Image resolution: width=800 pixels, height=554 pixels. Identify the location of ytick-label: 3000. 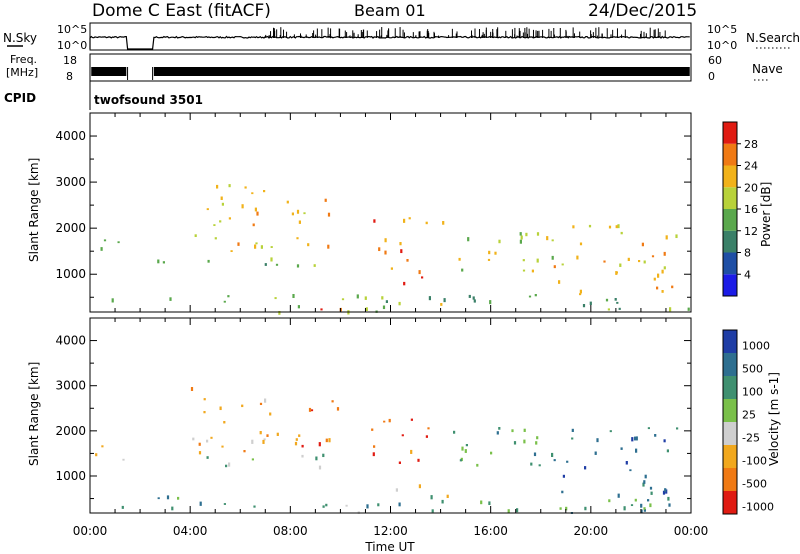
(70, 386).